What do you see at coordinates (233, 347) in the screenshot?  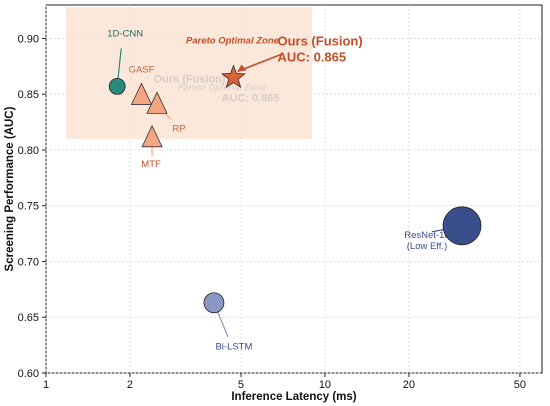 I see `bi-lstm-label: Bi-LSTM` at bounding box center [233, 347].